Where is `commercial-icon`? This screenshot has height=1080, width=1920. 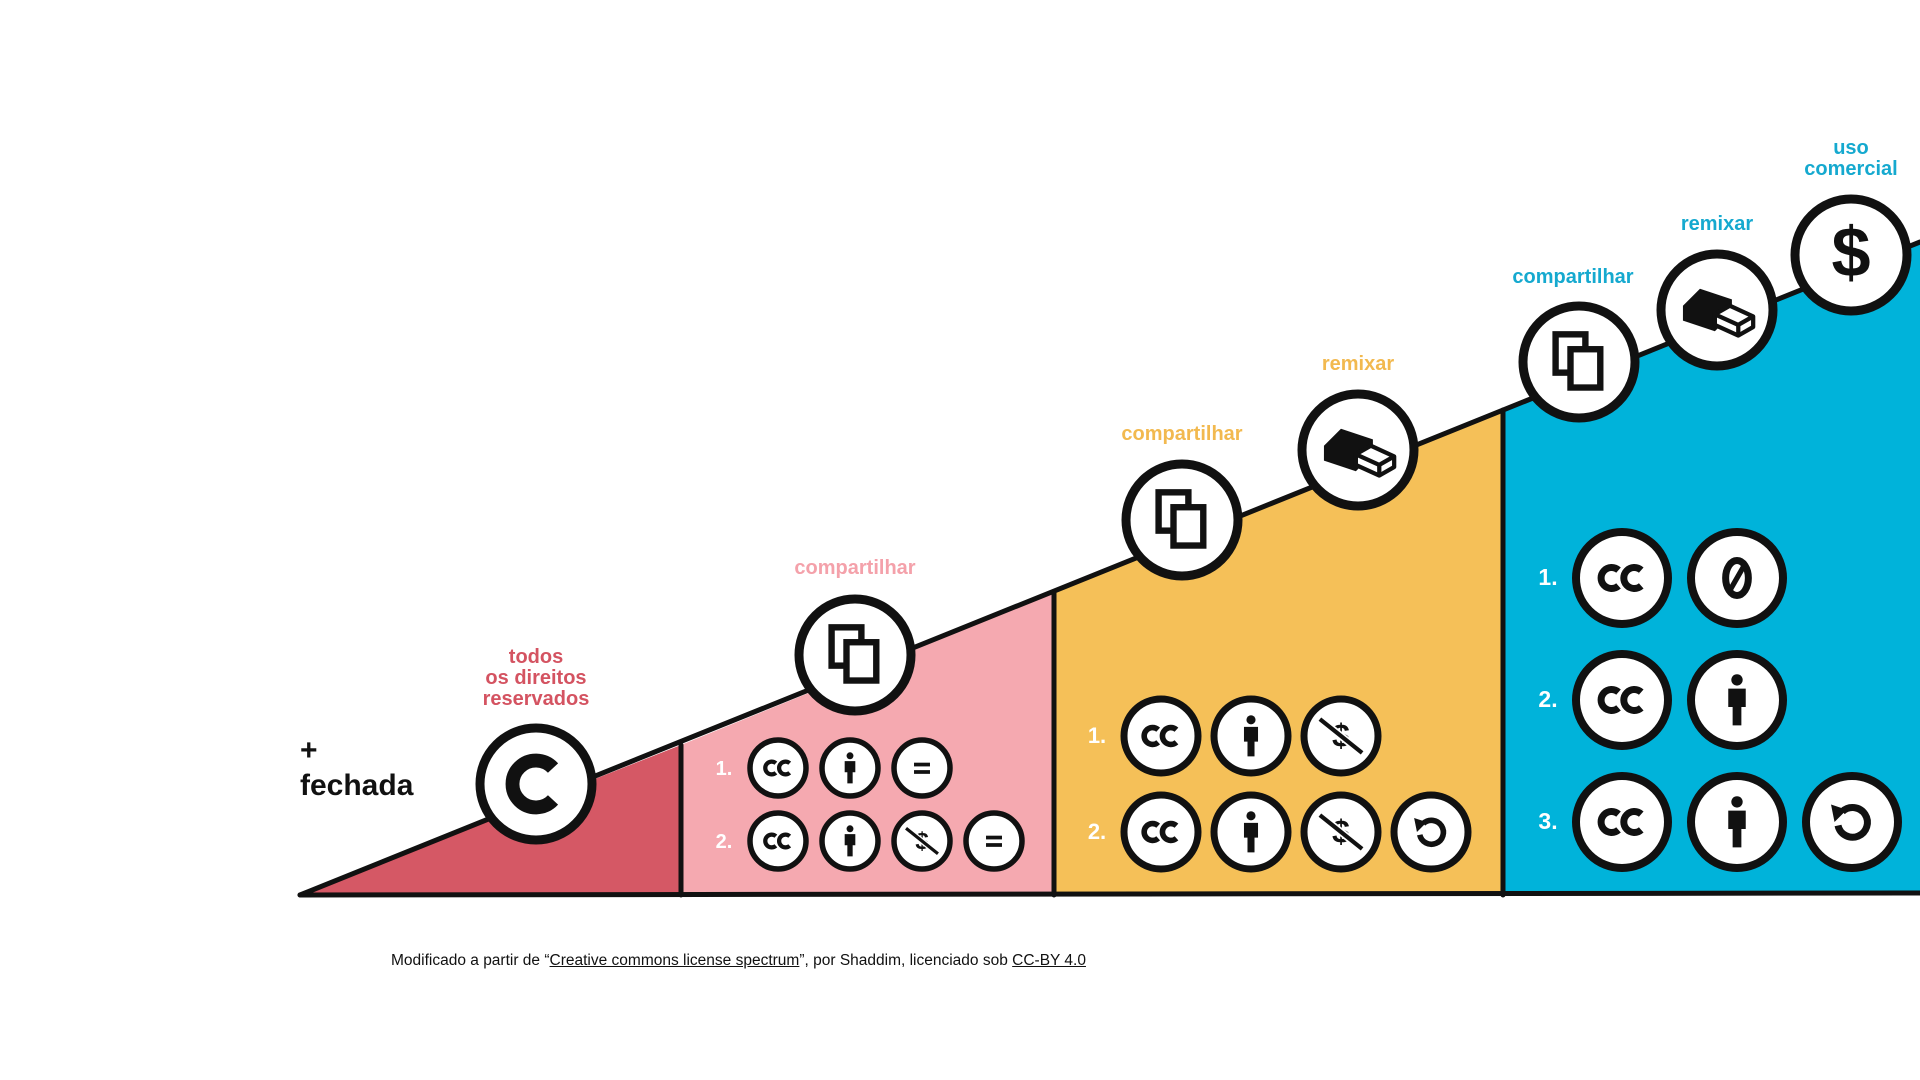 commercial-icon is located at coordinates (1851, 255).